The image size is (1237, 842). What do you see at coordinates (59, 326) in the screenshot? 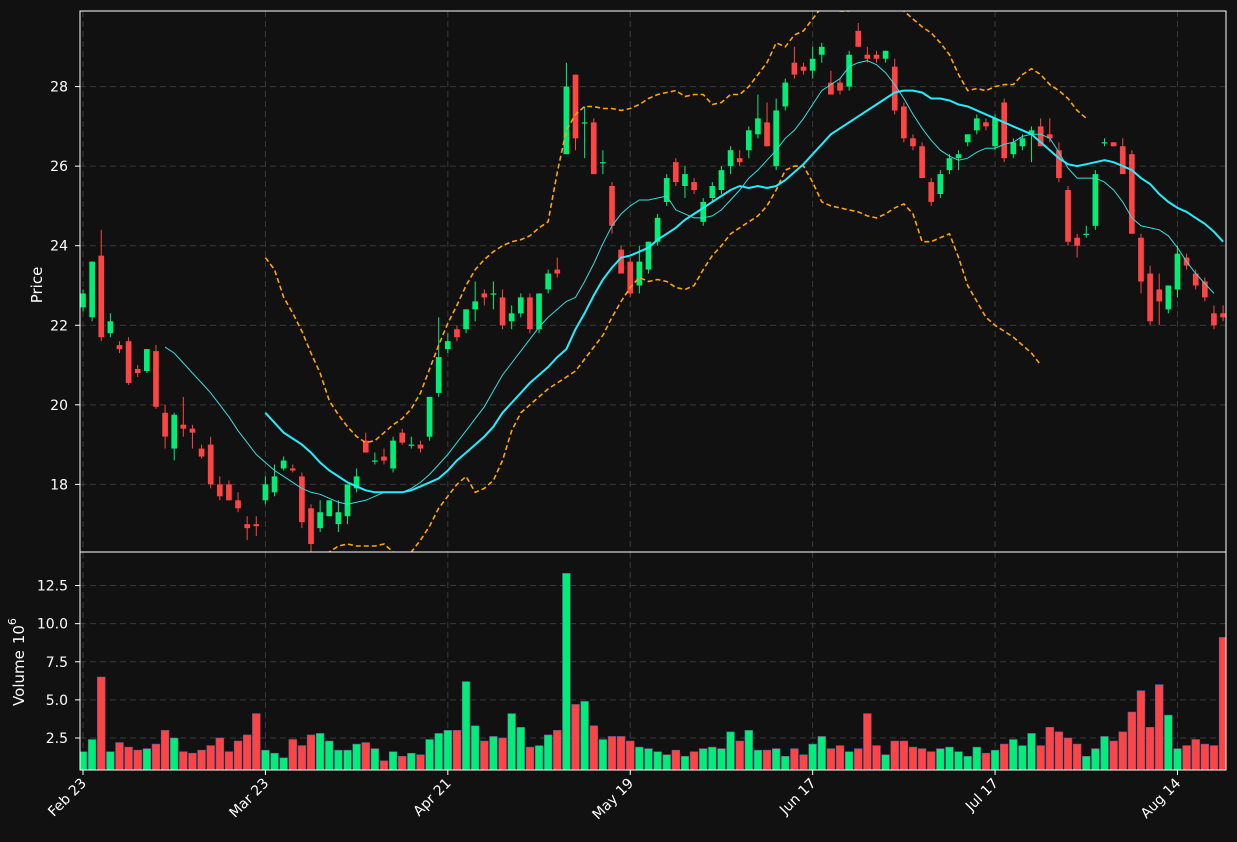
I see `price-y-tick-label: 22` at bounding box center [59, 326].